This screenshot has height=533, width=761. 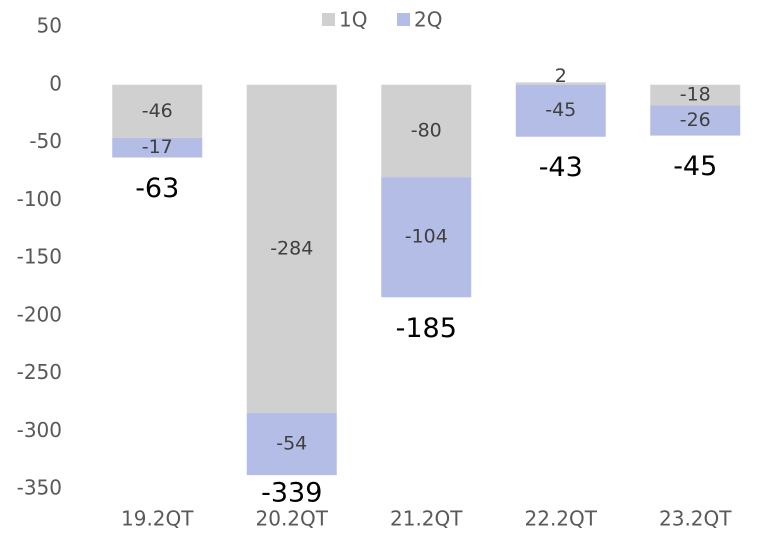 I want to click on y-tick-label: -250, so click(x=39, y=372).